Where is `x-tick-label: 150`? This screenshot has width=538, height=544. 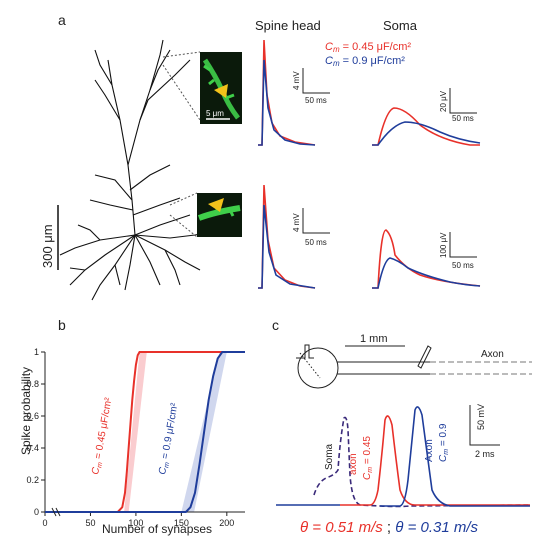 x-tick-label: 150 is located at coordinates (181, 523).